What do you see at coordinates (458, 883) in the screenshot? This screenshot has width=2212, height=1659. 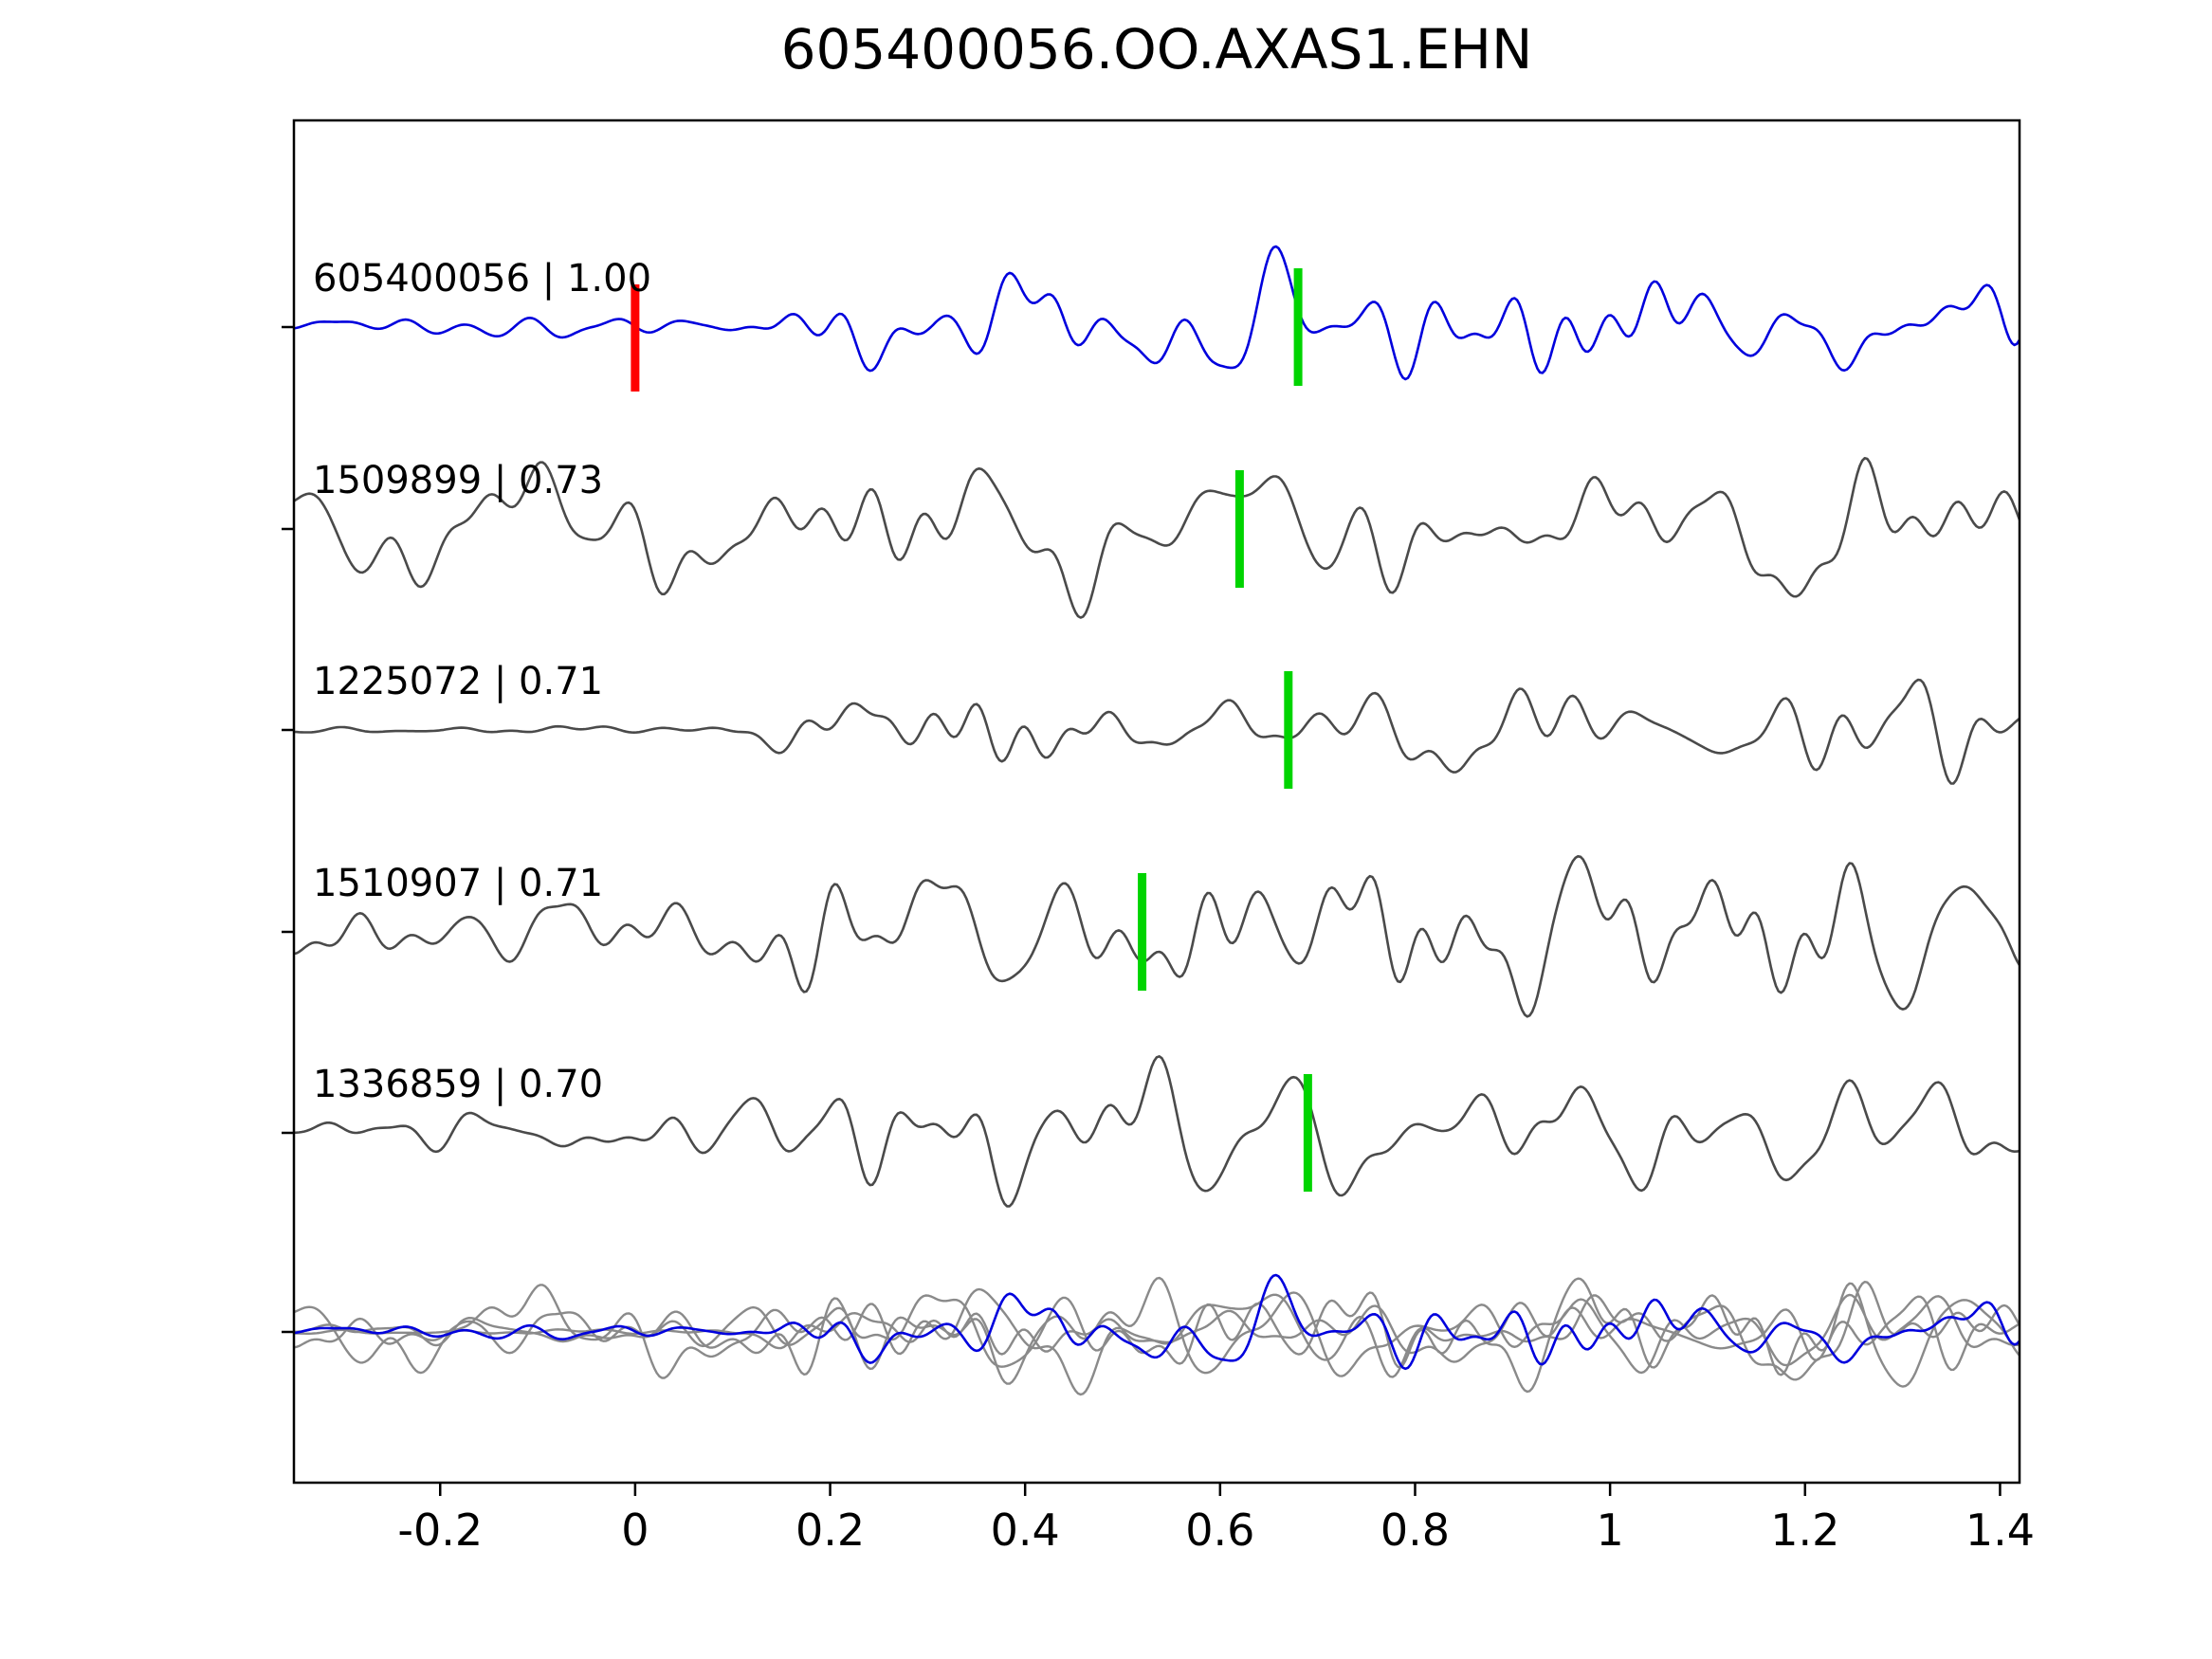 I see `trace-label-1510907: 1510907 | 0.71` at bounding box center [458, 883].